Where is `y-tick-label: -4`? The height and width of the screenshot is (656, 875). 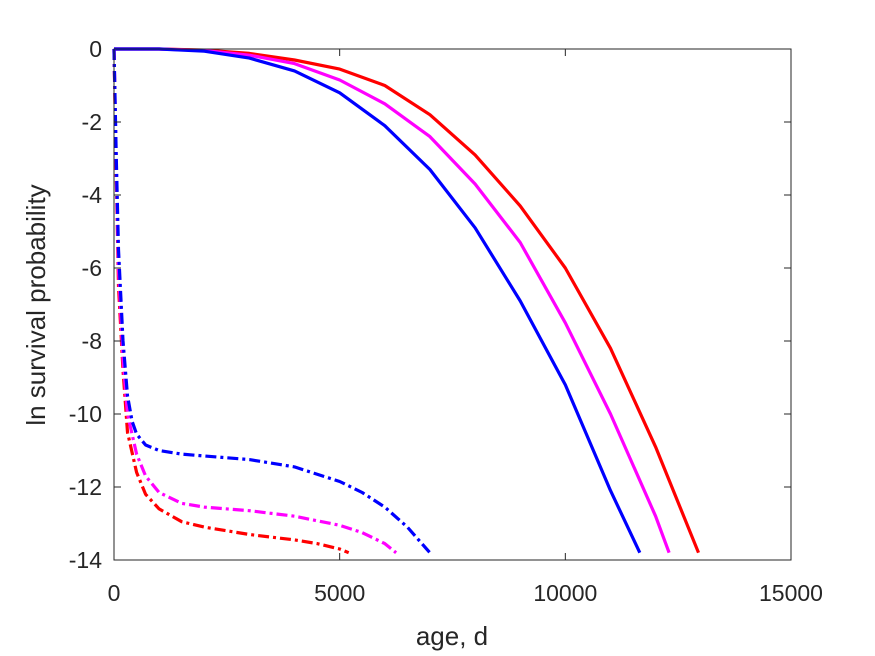 y-tick-label: -4 is located at coordinates (92, 195).